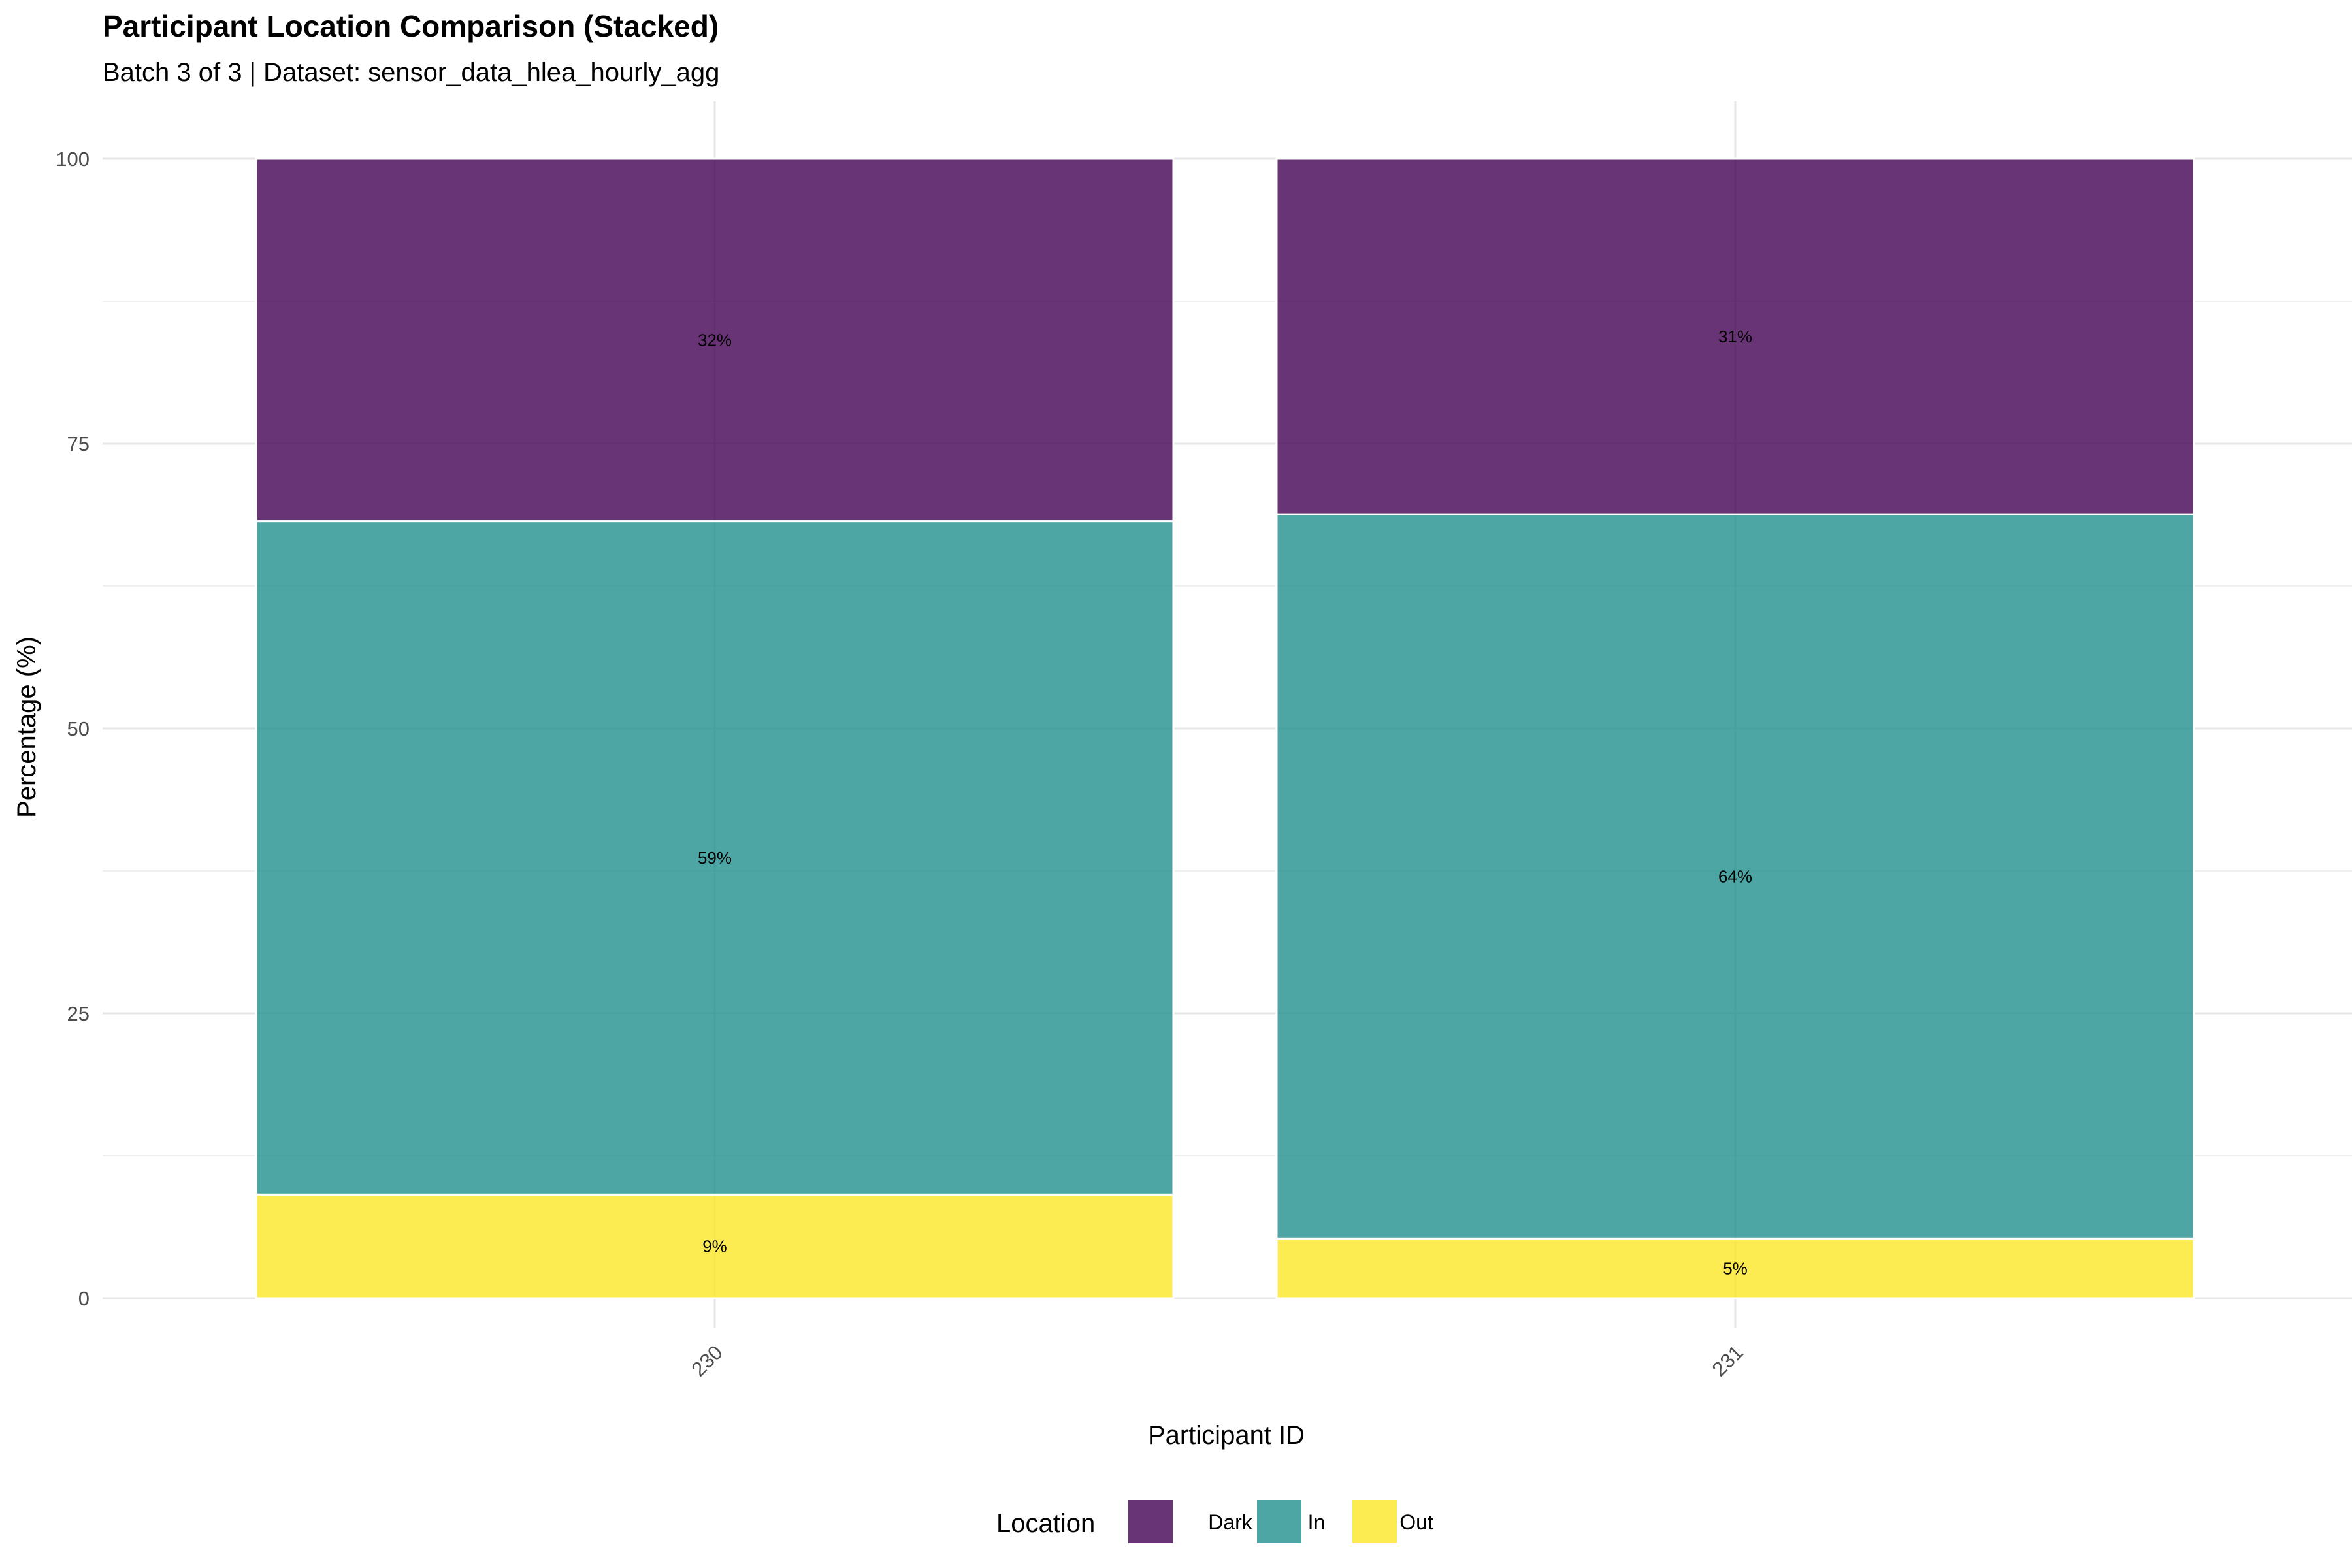  I want to click on bar-230-out, so click(715, 1246).